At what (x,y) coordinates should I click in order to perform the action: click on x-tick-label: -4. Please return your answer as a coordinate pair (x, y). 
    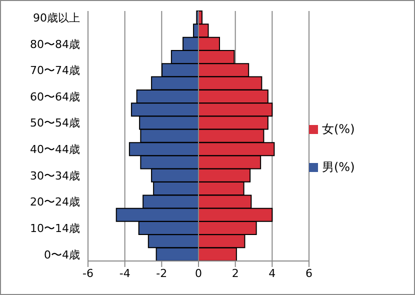
    Looking at the image, I should click on (124, 273).